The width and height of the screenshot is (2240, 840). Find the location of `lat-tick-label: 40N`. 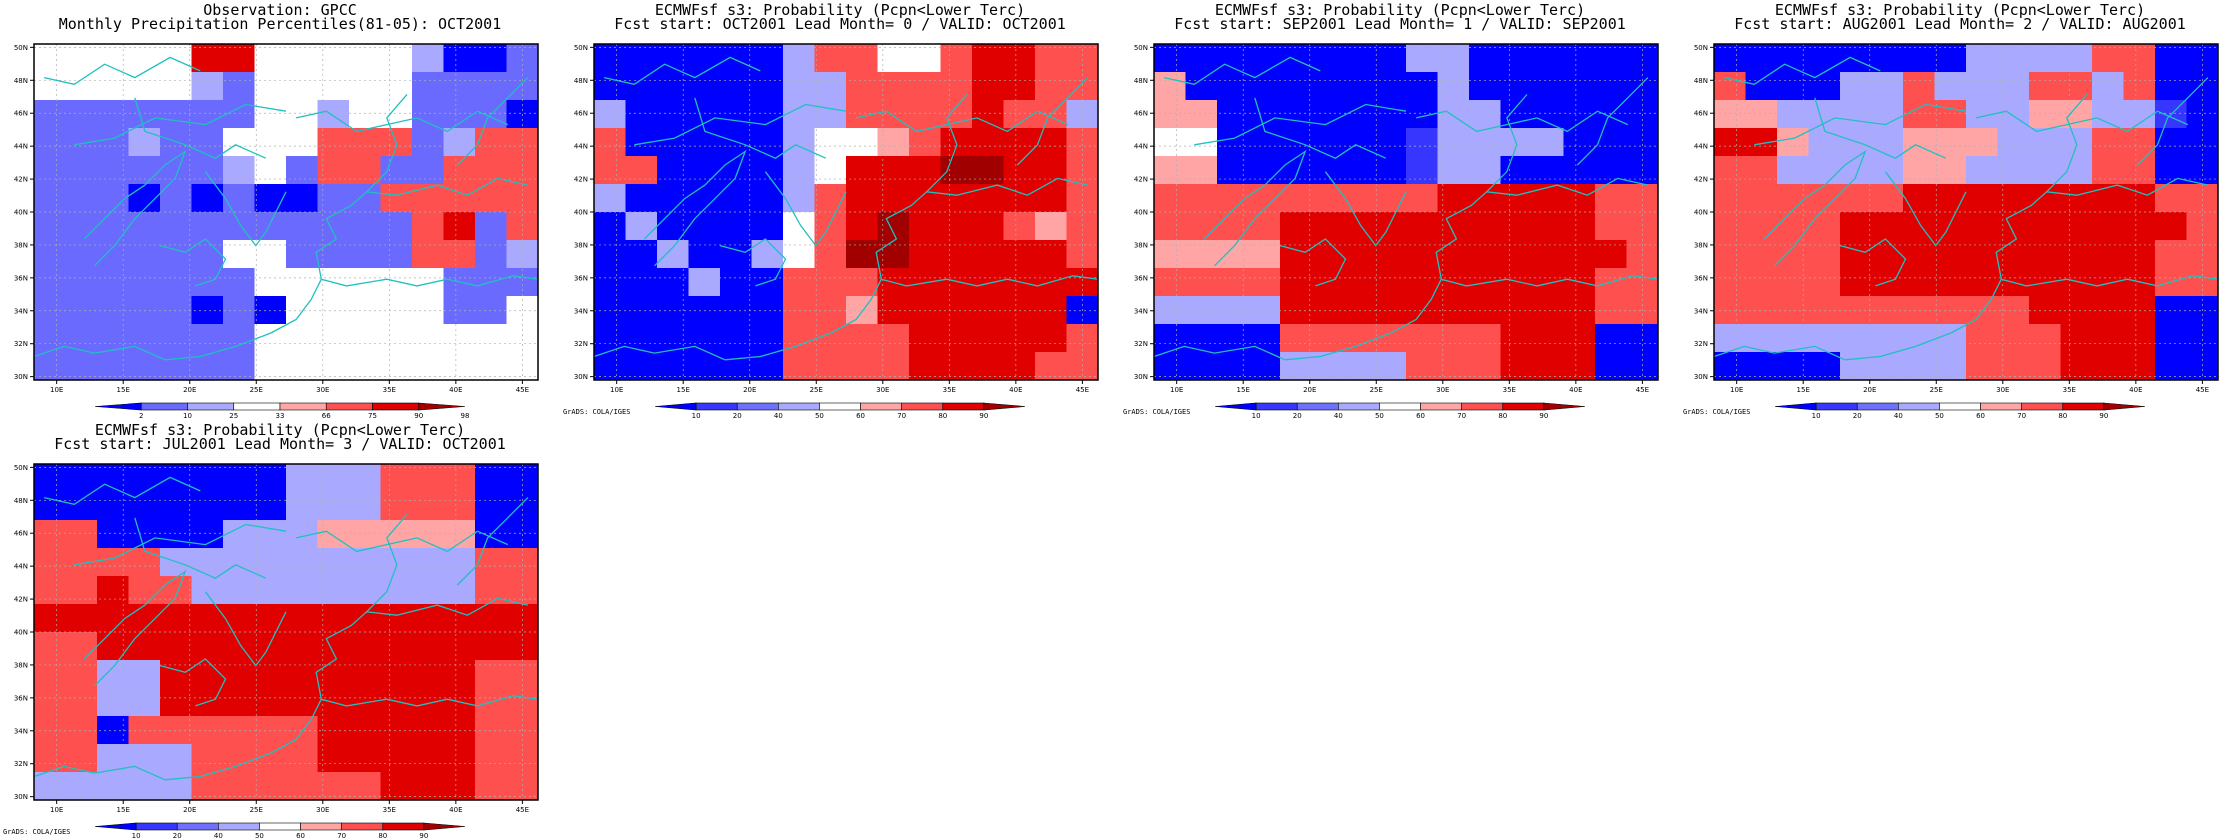

lat-tick-label: 40N is located at coordinates (581, 213).